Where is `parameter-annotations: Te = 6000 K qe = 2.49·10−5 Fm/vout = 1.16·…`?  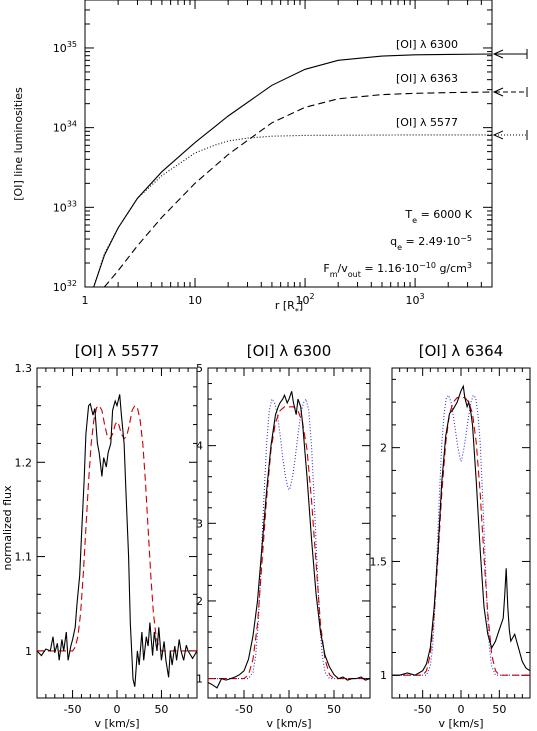 parameter-annotations: Te = 6000 K qe = 2.49·10−5 Fm/vout = 1.16·… is located at coordinates (397, 243).